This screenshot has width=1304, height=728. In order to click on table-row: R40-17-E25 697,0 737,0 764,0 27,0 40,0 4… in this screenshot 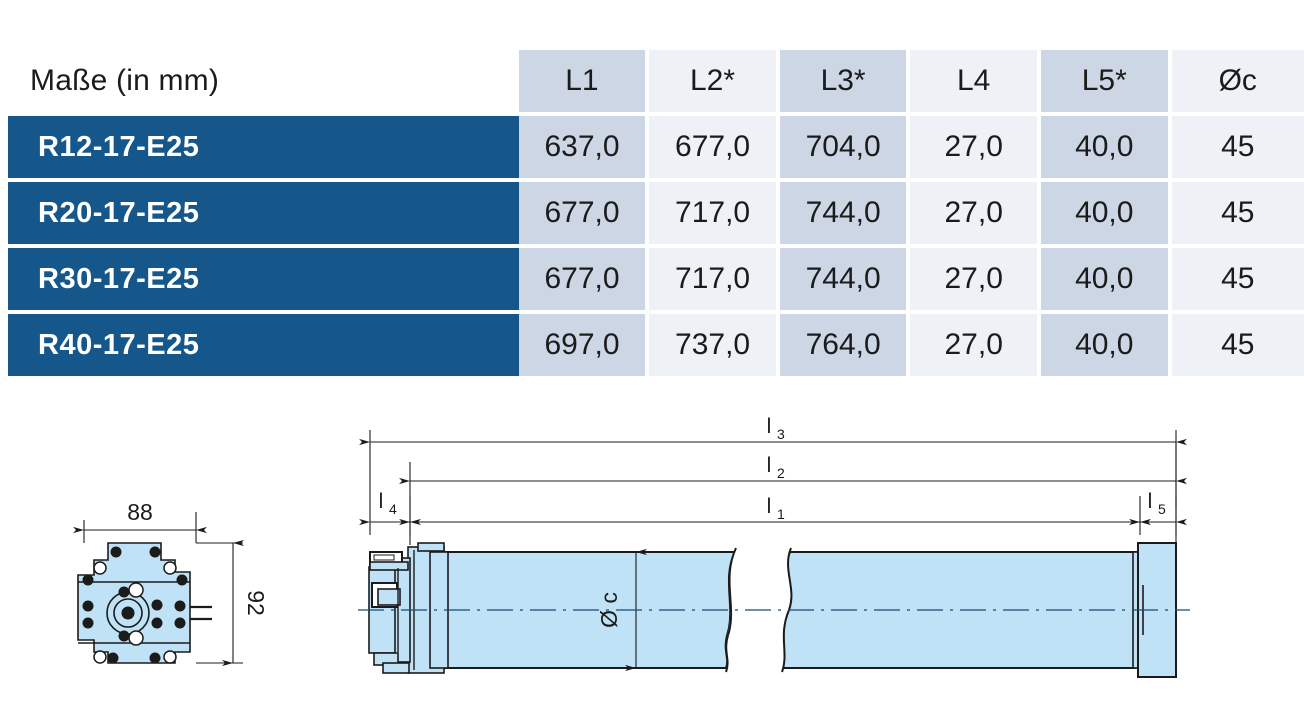, I will do `click(652, 345)`.